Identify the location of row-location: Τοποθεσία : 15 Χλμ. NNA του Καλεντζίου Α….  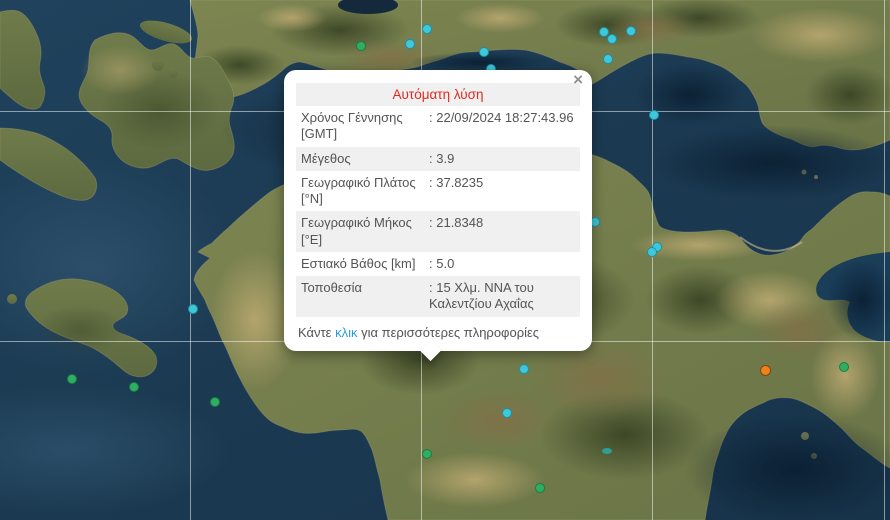
(438, 296).